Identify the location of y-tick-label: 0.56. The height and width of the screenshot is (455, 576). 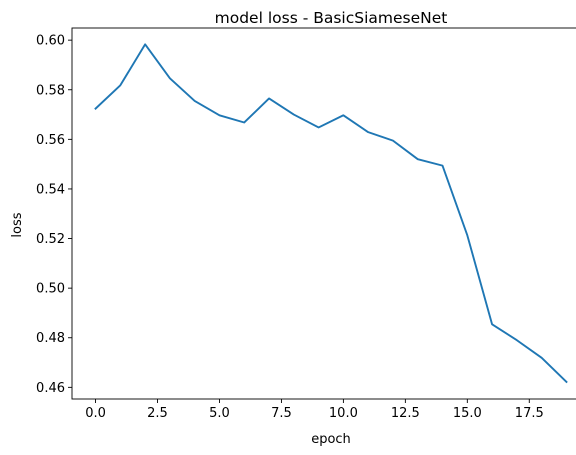
(50, 140).